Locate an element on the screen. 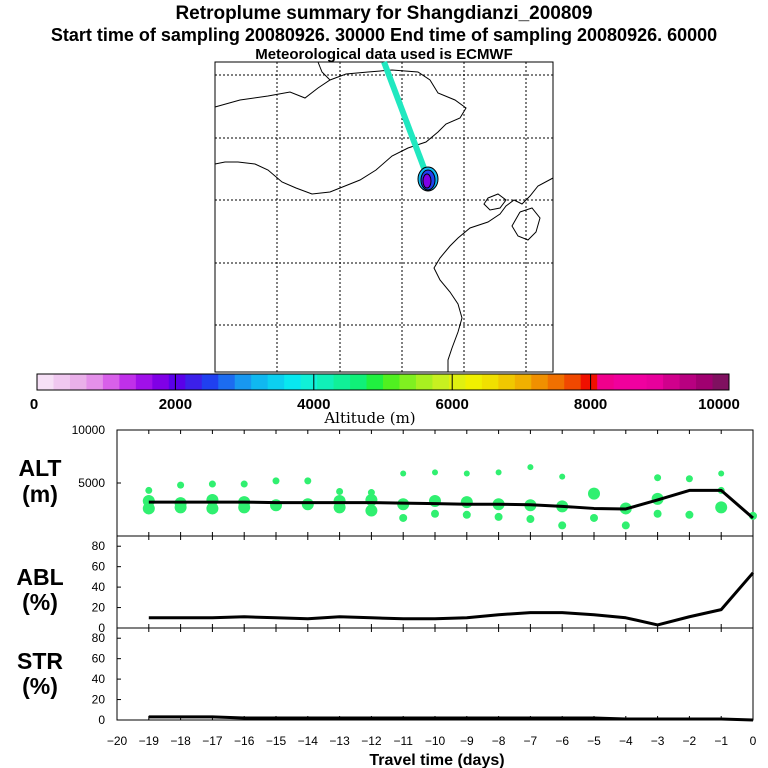  x-tick-label: −8 is located at coordinates (499, 741).